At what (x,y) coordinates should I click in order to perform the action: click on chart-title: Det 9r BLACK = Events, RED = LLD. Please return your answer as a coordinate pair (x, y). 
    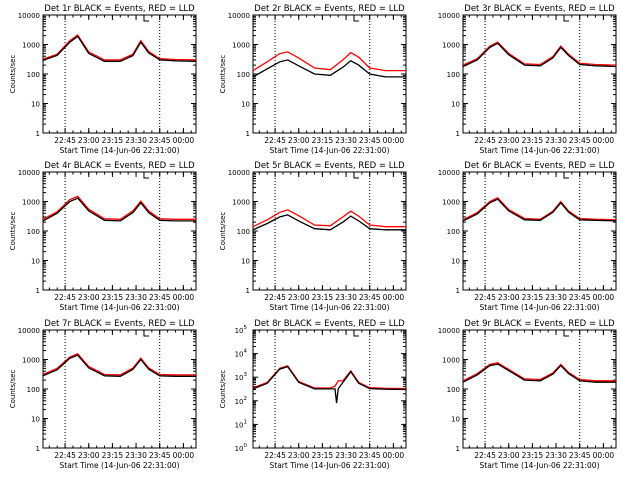
    Looking at the image, I should click on (539, 324).